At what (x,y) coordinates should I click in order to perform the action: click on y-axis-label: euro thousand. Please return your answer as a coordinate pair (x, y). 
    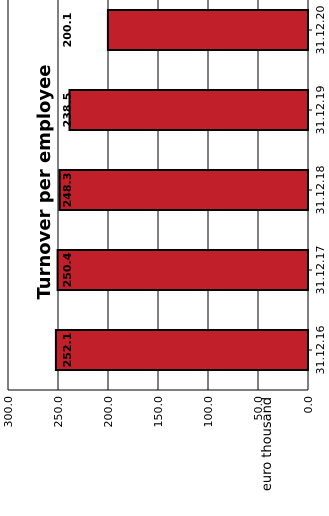
    Looking at the image, I should click on (267, 444).